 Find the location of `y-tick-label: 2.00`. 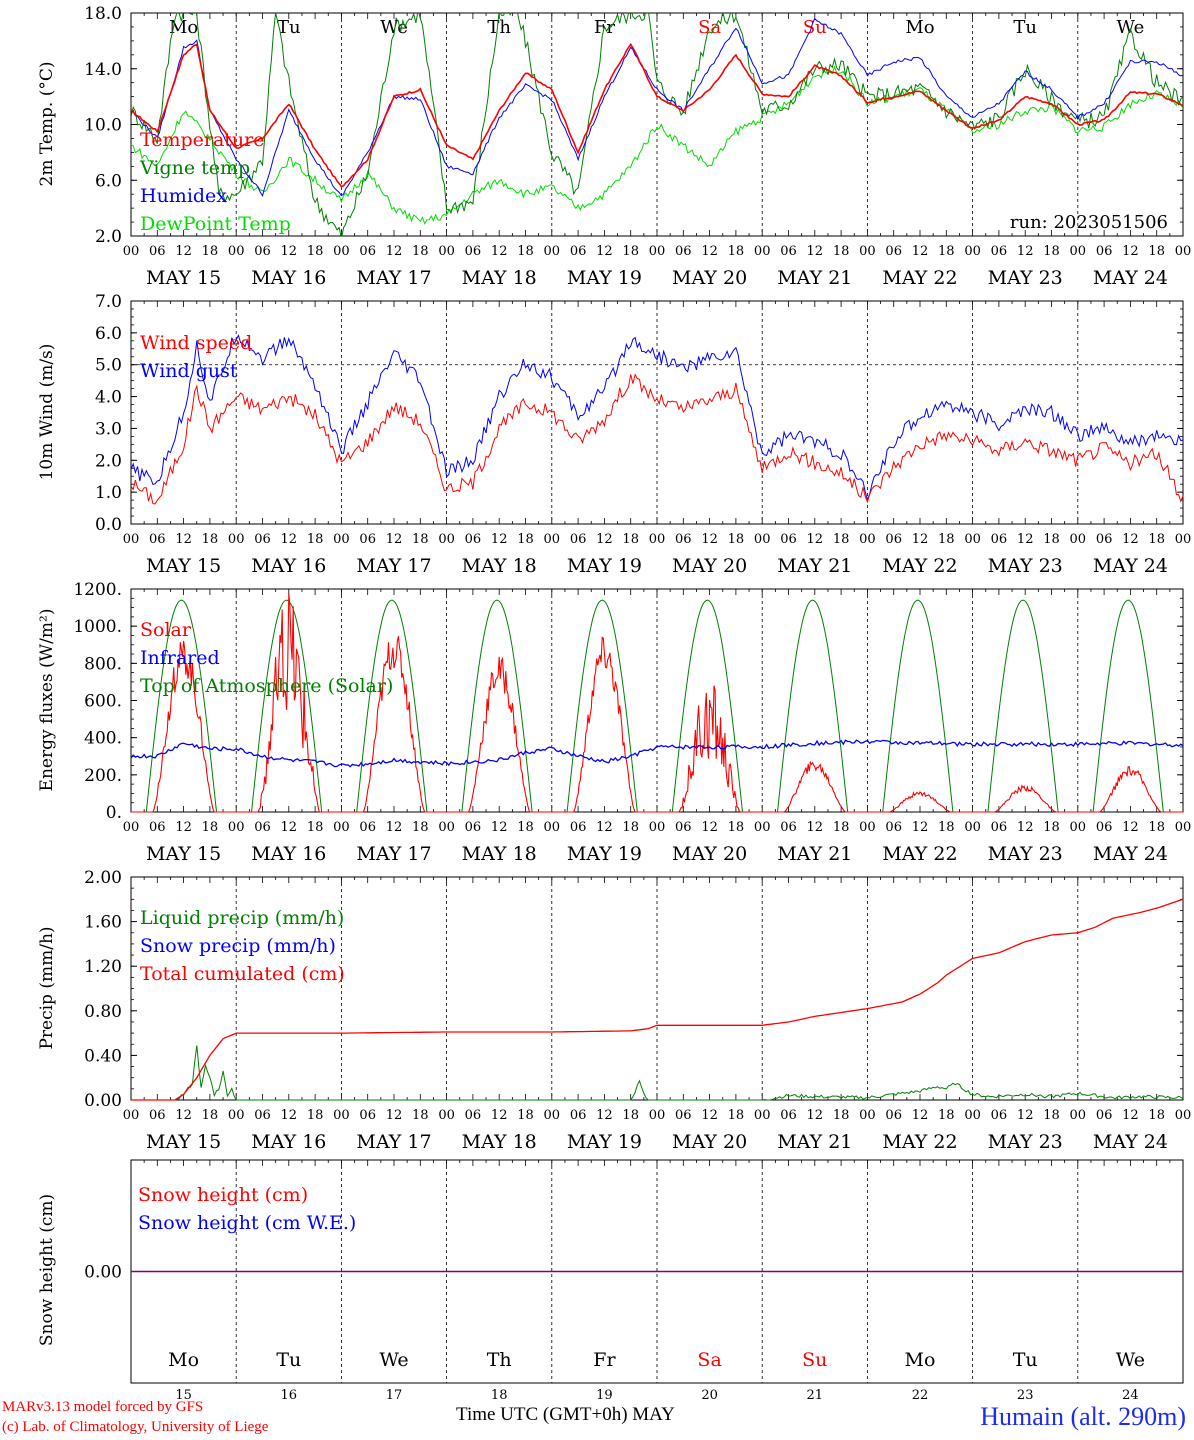

y-tick-label: 2.00 is located at coordinates (103, 878).